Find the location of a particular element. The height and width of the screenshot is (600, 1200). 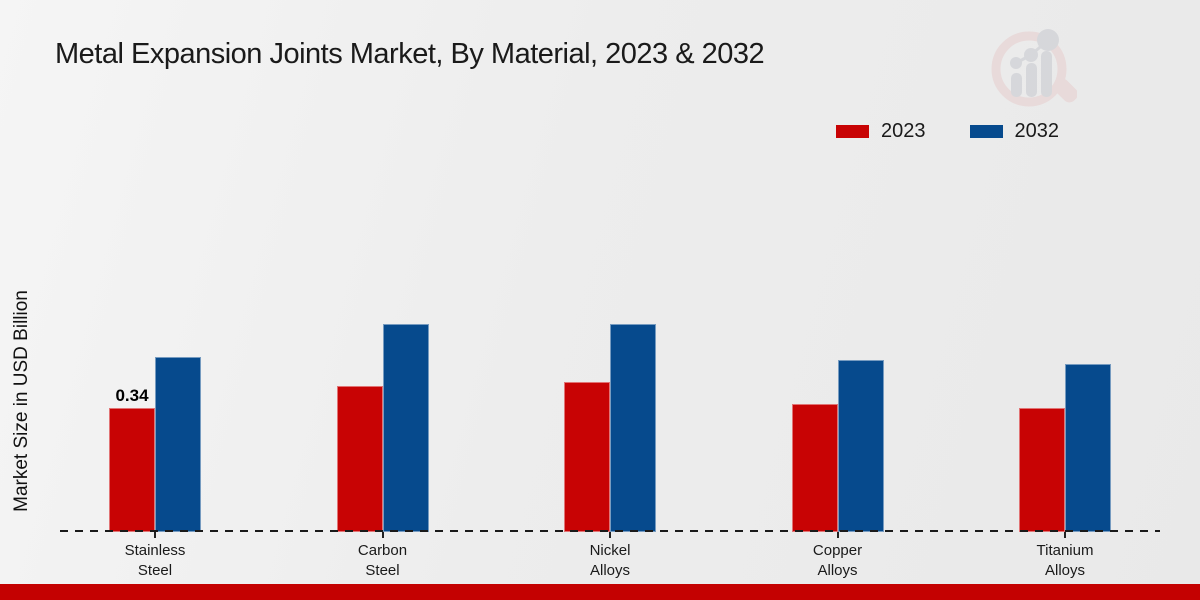

bar-2032-carbon-steel is located at coordinates (405, 428).